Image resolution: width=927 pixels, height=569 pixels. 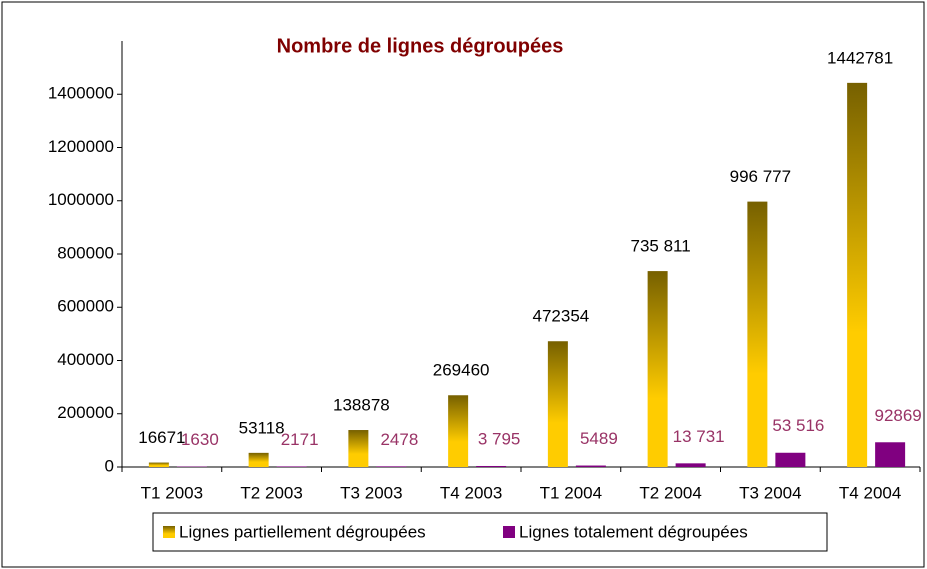 I want to click on value-label: 16671, so click(x=161, y=437).